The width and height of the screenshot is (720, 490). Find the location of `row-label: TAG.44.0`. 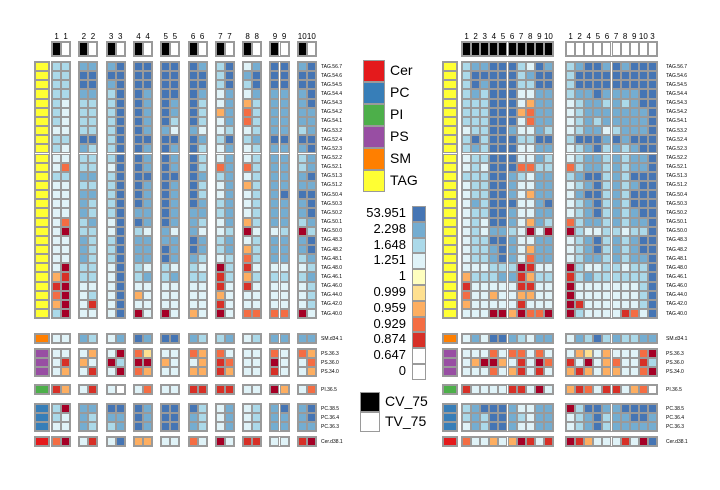

row-label: TAG.44.0 is located at coordinates (677, 295).